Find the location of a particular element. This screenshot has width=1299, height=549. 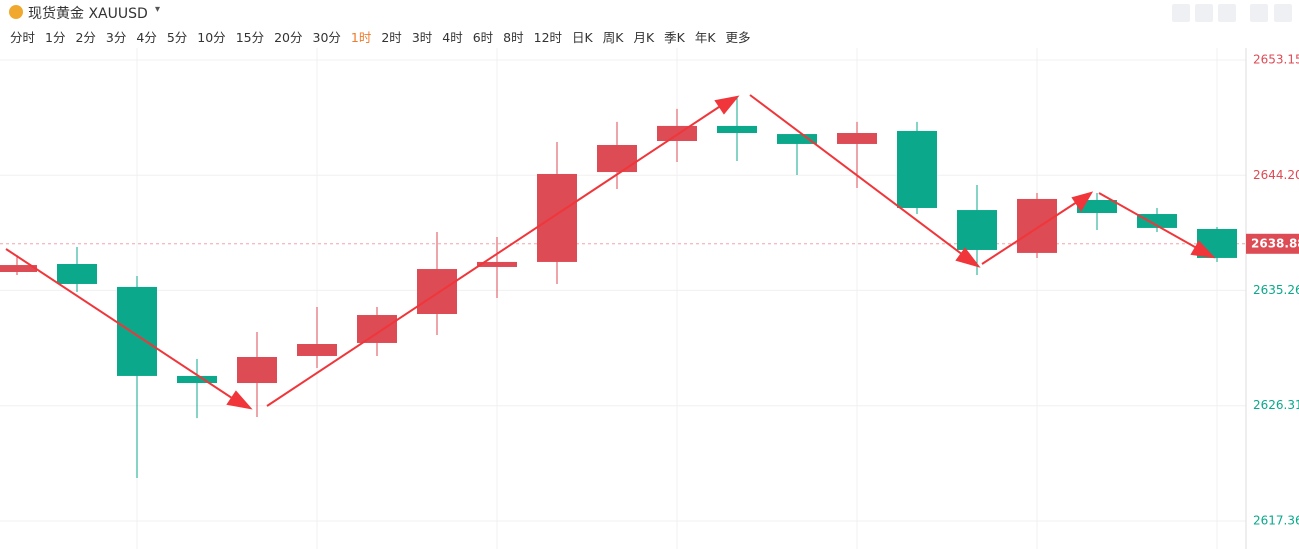

interval-button: 周K is located at coordinates (613, 37).